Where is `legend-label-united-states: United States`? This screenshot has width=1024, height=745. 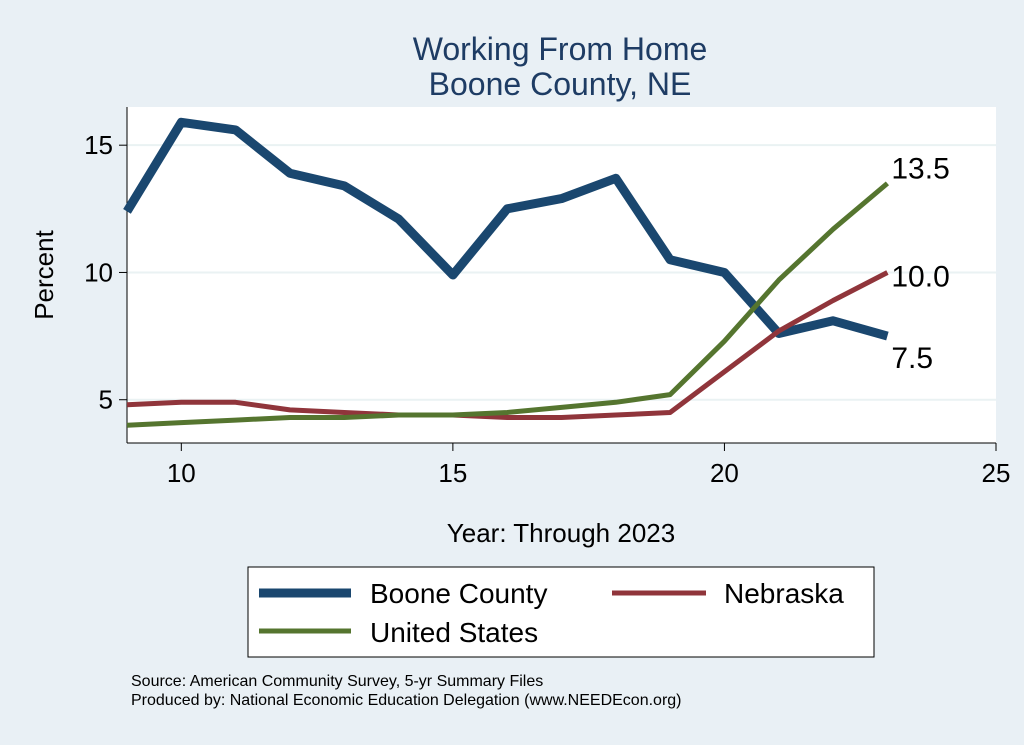 legend-label-united-states: United States is located at coordinates (454, 632).